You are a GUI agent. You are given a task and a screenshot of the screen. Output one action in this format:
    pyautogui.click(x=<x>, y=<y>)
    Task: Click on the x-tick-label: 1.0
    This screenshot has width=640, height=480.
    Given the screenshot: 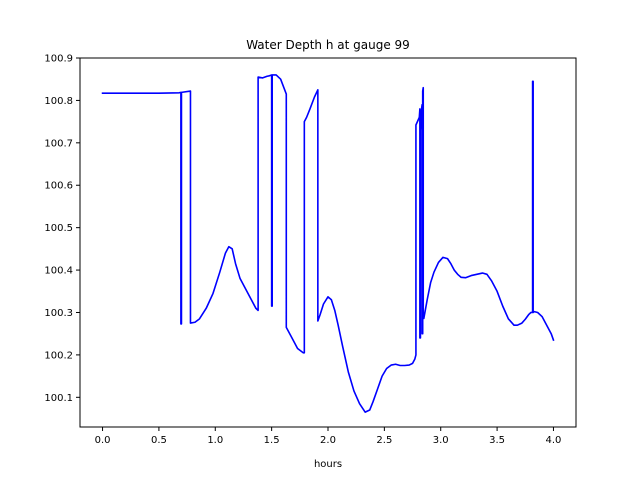 What is the action you would take?
    pyautogui.click(x=215, y=440)
    